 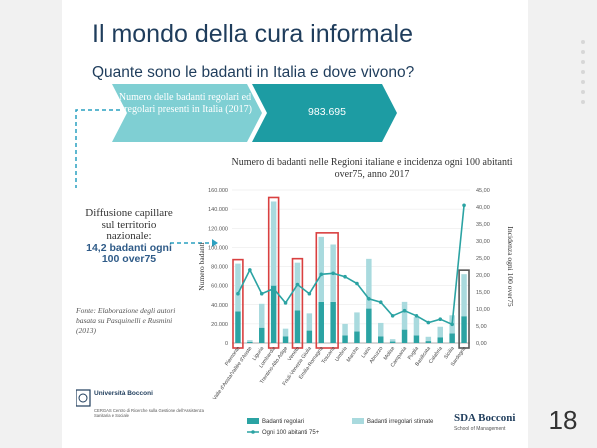 I want to click on banner-value: 983.695, so click(x=327, y=112).